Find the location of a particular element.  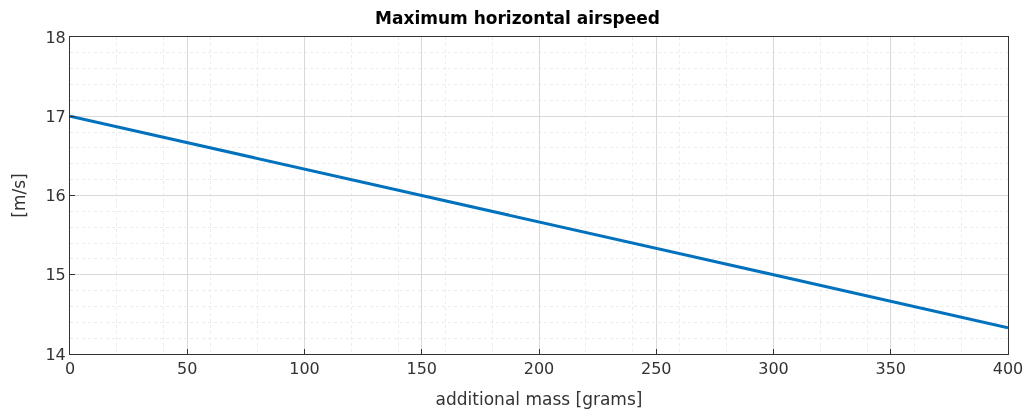

x-tick-label: 150 is located at coordinates (422, 369).